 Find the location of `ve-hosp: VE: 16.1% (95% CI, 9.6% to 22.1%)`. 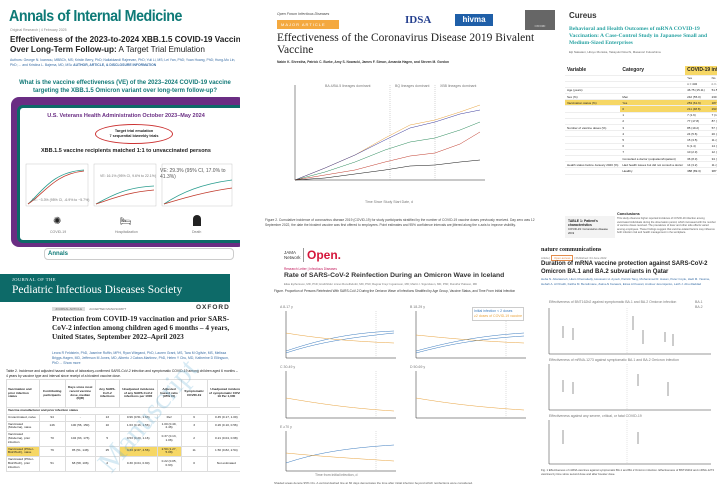

ve-hosp: VE: 16.1% (95% CI, 9.6% to 22.1%) is located at coordinates (128, 176).